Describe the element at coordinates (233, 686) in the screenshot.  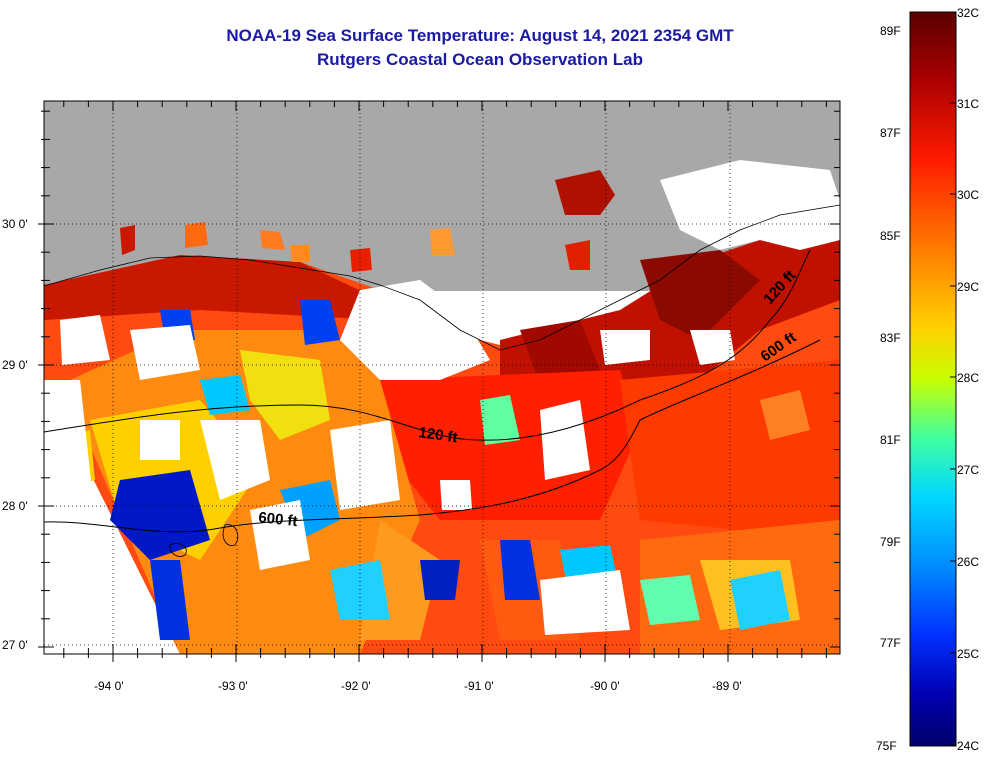
I see `lon-label: -93 0'` at that location.